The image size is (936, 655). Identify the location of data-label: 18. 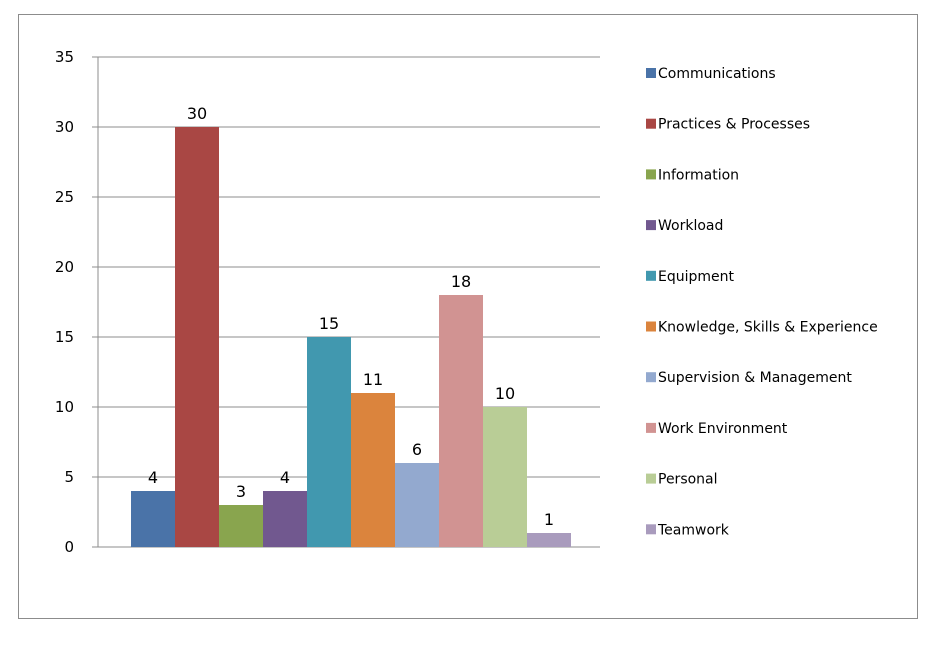
(461, 281).